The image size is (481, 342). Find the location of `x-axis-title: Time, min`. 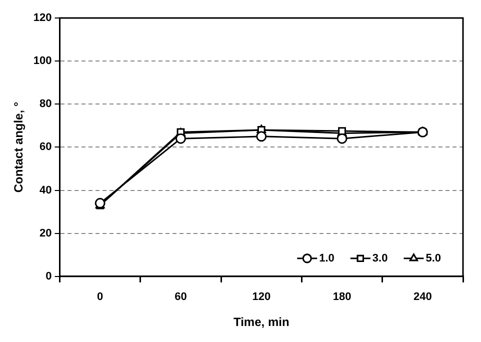

x-axis-title: Time, min is located at coordinates (261, 322).